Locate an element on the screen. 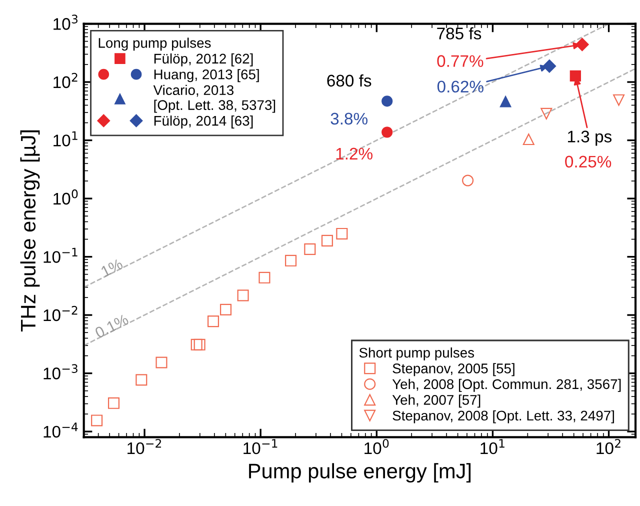  annotation: 785 fs is located at coordinates (459, 33).